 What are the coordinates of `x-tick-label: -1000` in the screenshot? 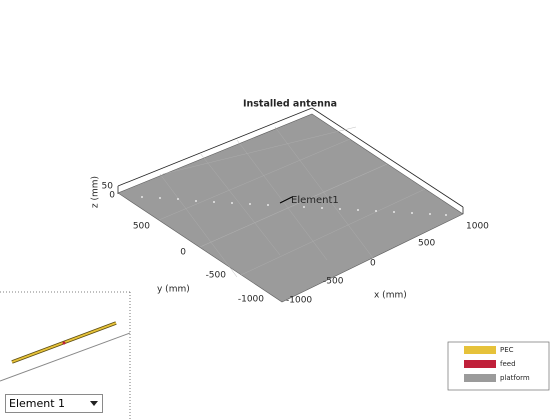 It's located at (299, 301).